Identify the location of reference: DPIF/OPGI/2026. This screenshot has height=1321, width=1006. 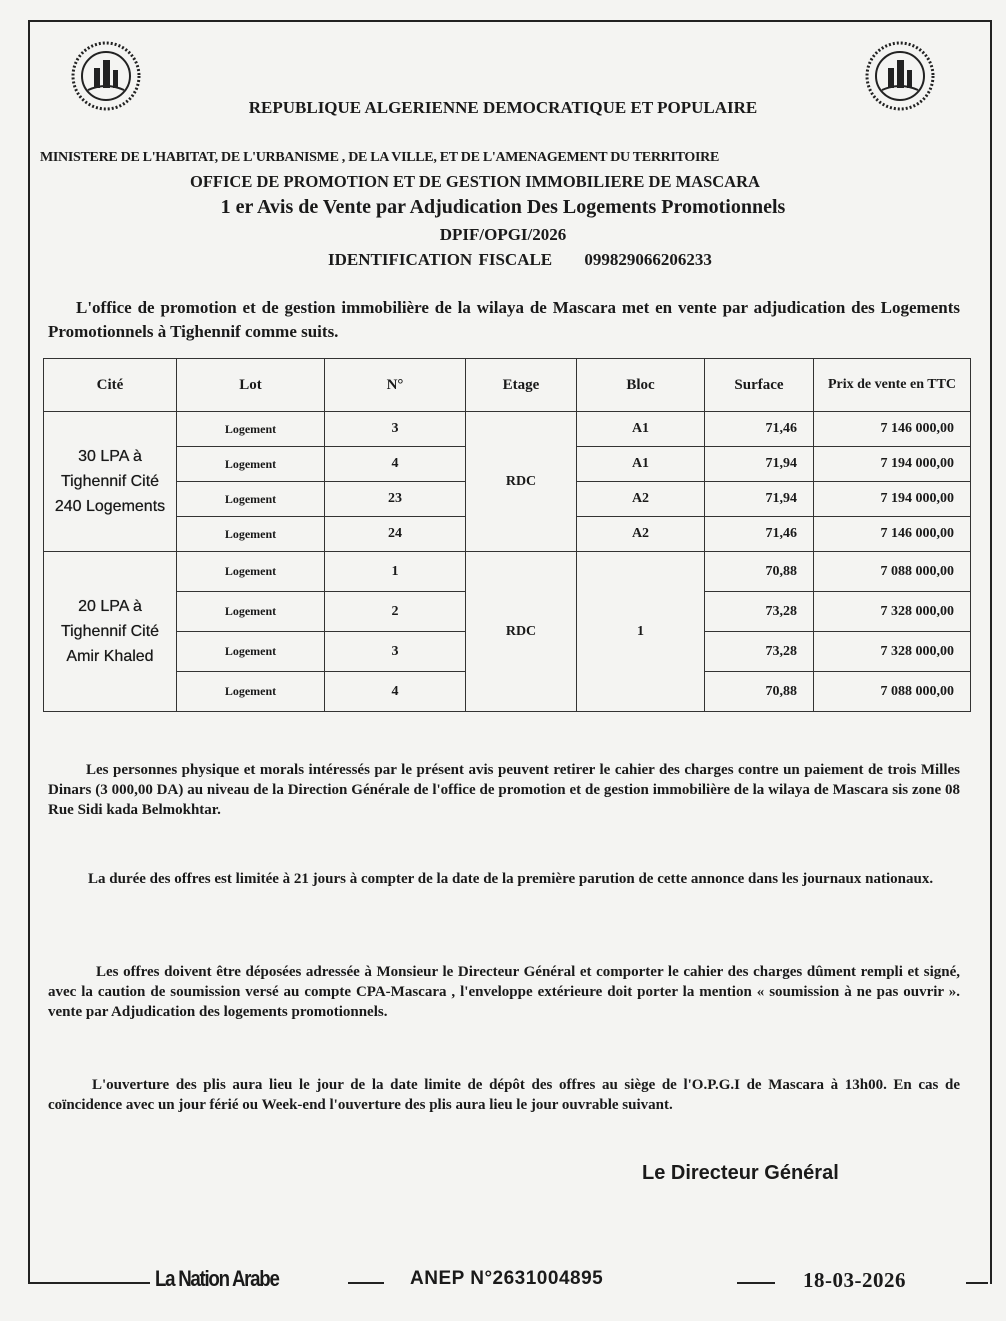
(503, 234).